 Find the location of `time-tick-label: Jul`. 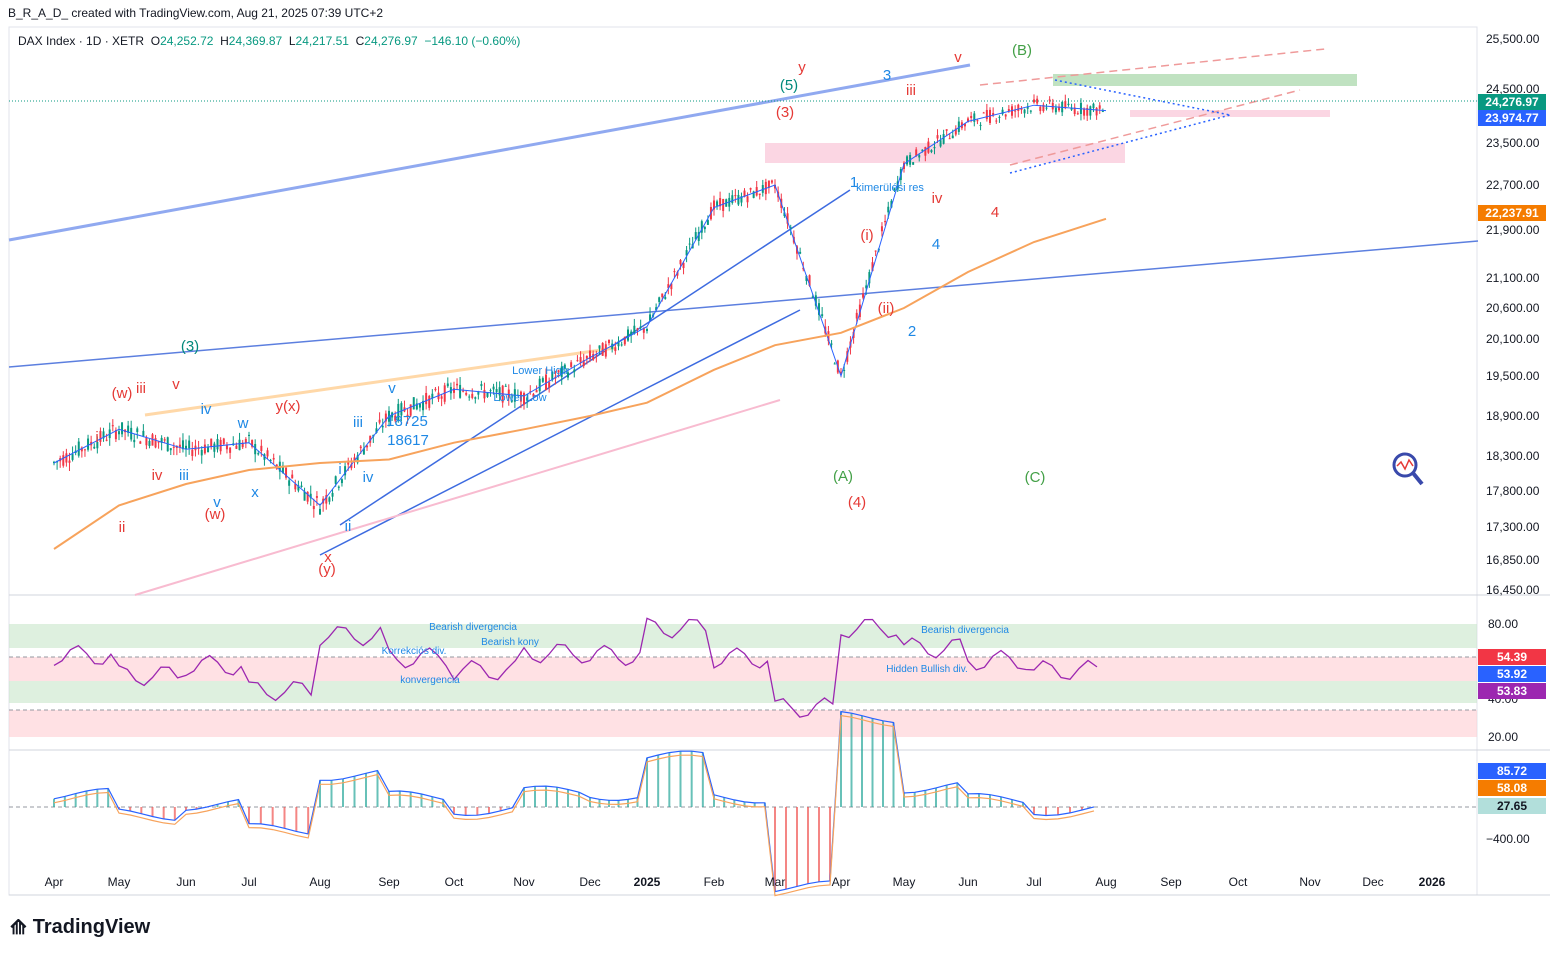

time-tick-label: Jul is located at coordinates (248, 882).